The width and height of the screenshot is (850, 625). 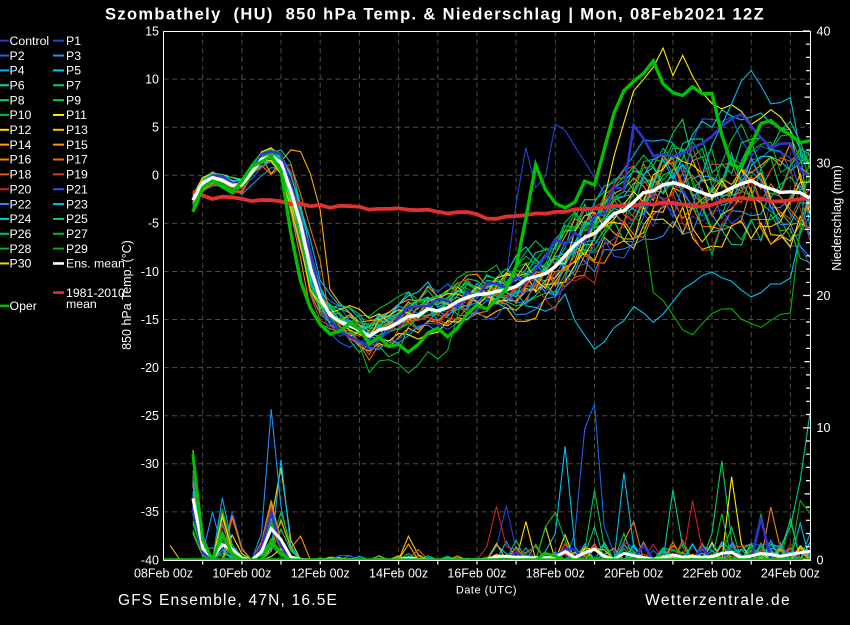 I want to click on svg-text: P22, so click(x=21, y=204).